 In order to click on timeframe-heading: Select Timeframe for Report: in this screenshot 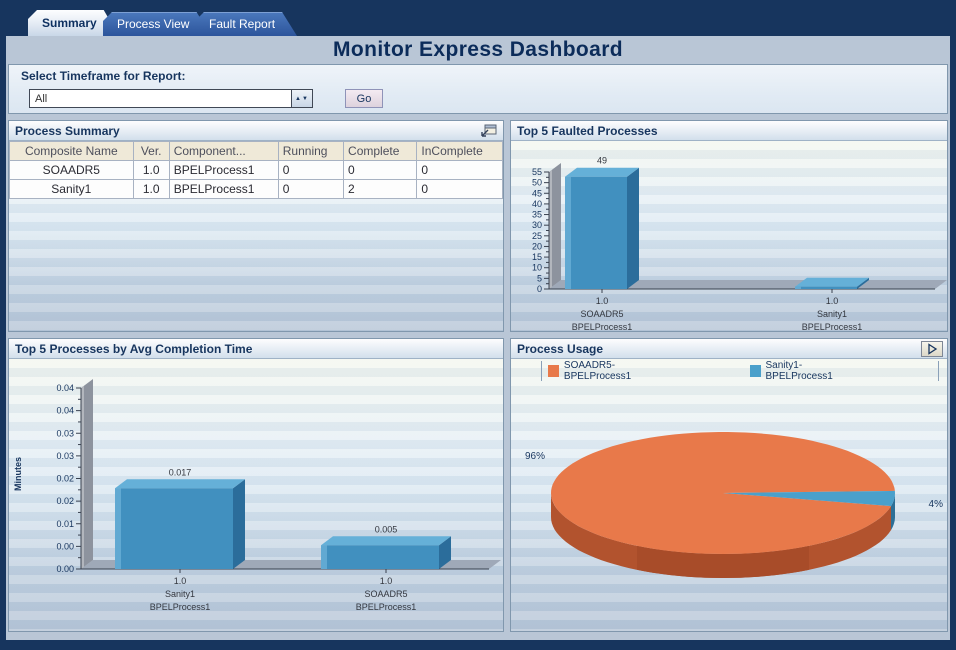, I will do `click(103, 76)`.